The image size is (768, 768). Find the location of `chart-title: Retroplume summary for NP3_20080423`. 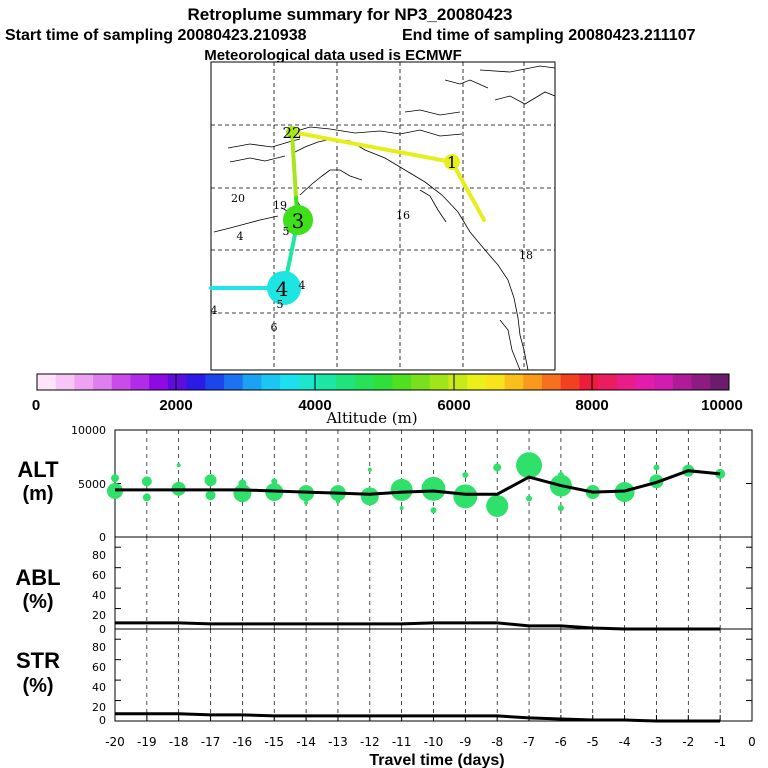

chart-title: Retroplume summary for NP3_20080423 is located at coordinates (349, 14).